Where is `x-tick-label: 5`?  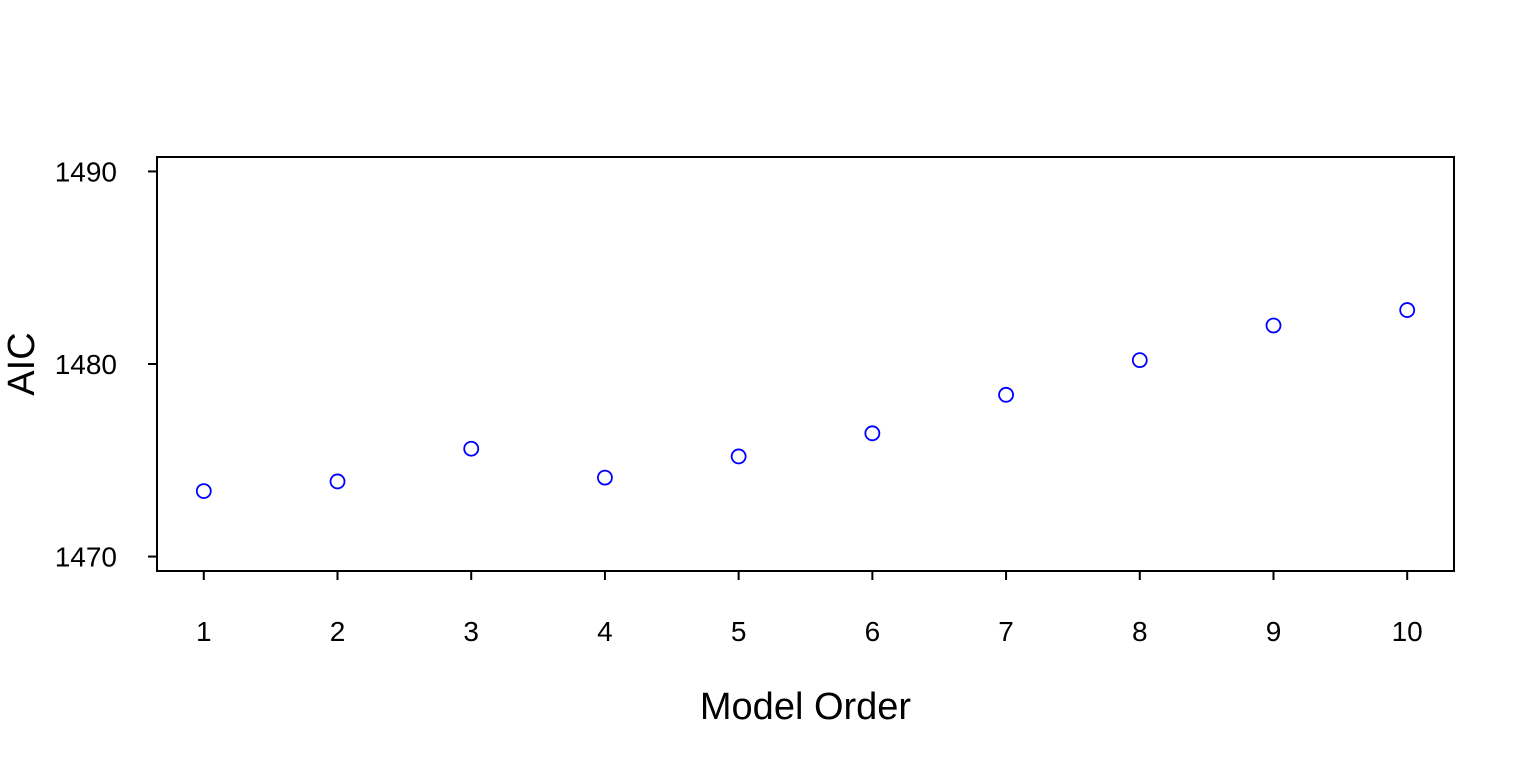
x-tick-label: 5 is located at coordinates (739, 631).